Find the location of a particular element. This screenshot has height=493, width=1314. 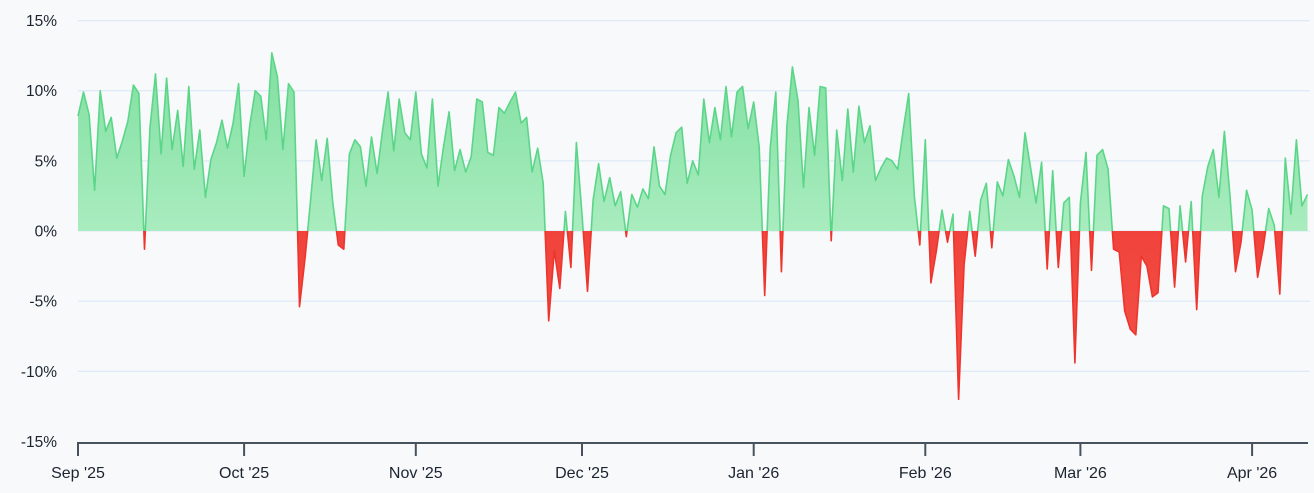

y-axis-label: 10% is located at coordinates (41, 91).